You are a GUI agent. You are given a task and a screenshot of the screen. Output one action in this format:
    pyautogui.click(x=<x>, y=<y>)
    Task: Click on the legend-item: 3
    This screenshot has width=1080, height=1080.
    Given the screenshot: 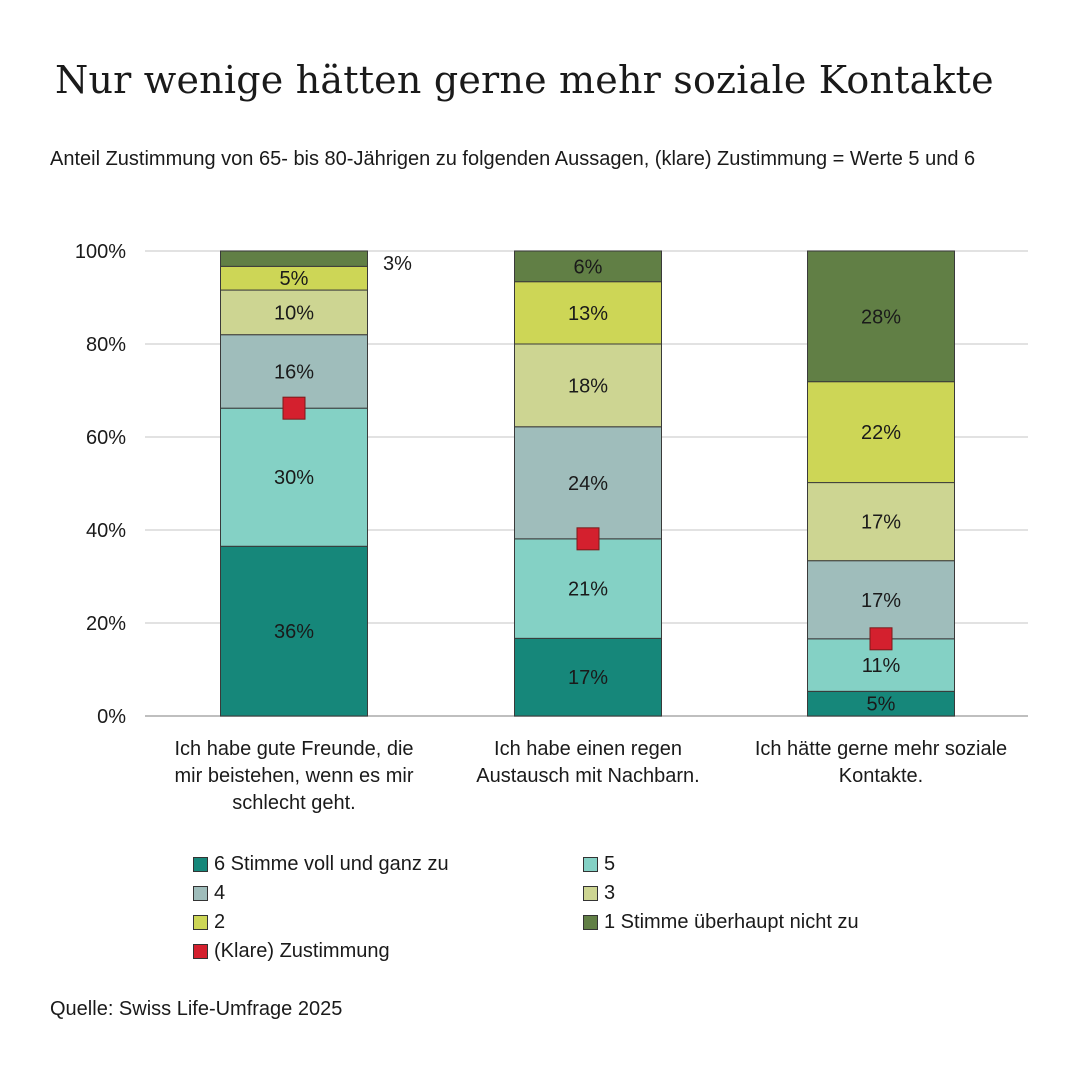 What is the action you would take?
    pyautogui.click(x=748, y=893)
    